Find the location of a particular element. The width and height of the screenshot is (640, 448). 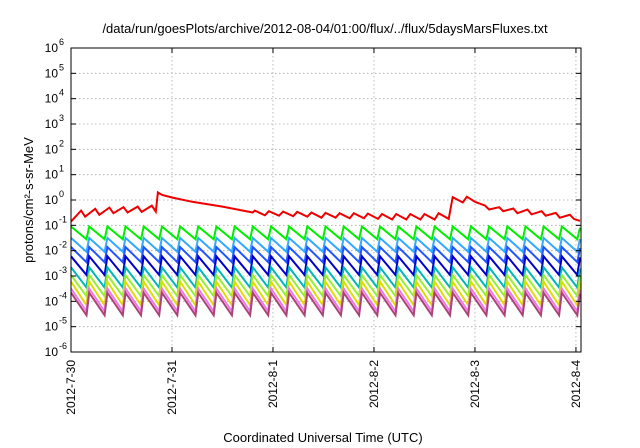

y-tick-exponent: 6 is located at coordinates (61, 42).